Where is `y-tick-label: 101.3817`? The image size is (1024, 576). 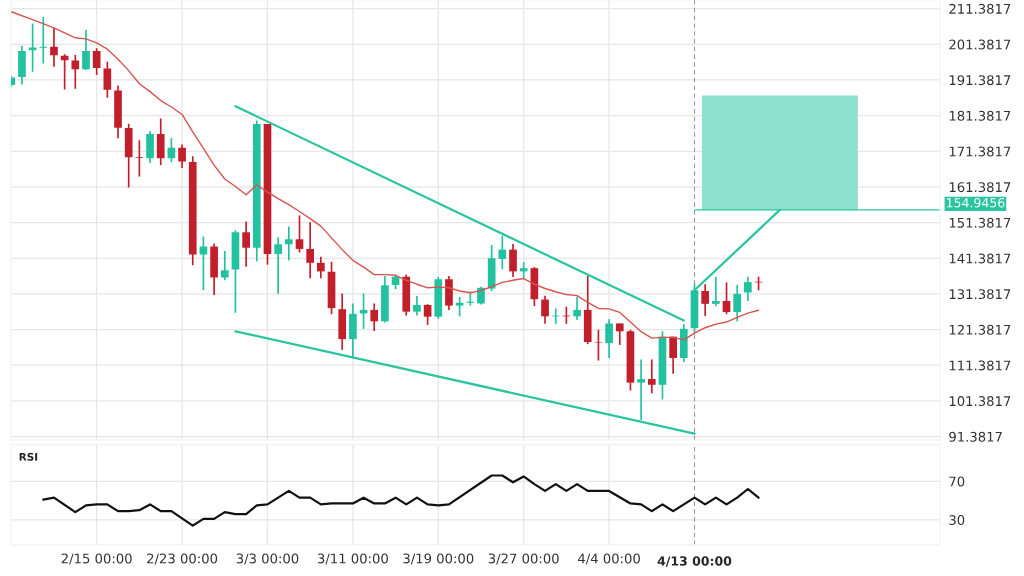 y-tick-label: 101.3817 is located at coordinates (980, 401).